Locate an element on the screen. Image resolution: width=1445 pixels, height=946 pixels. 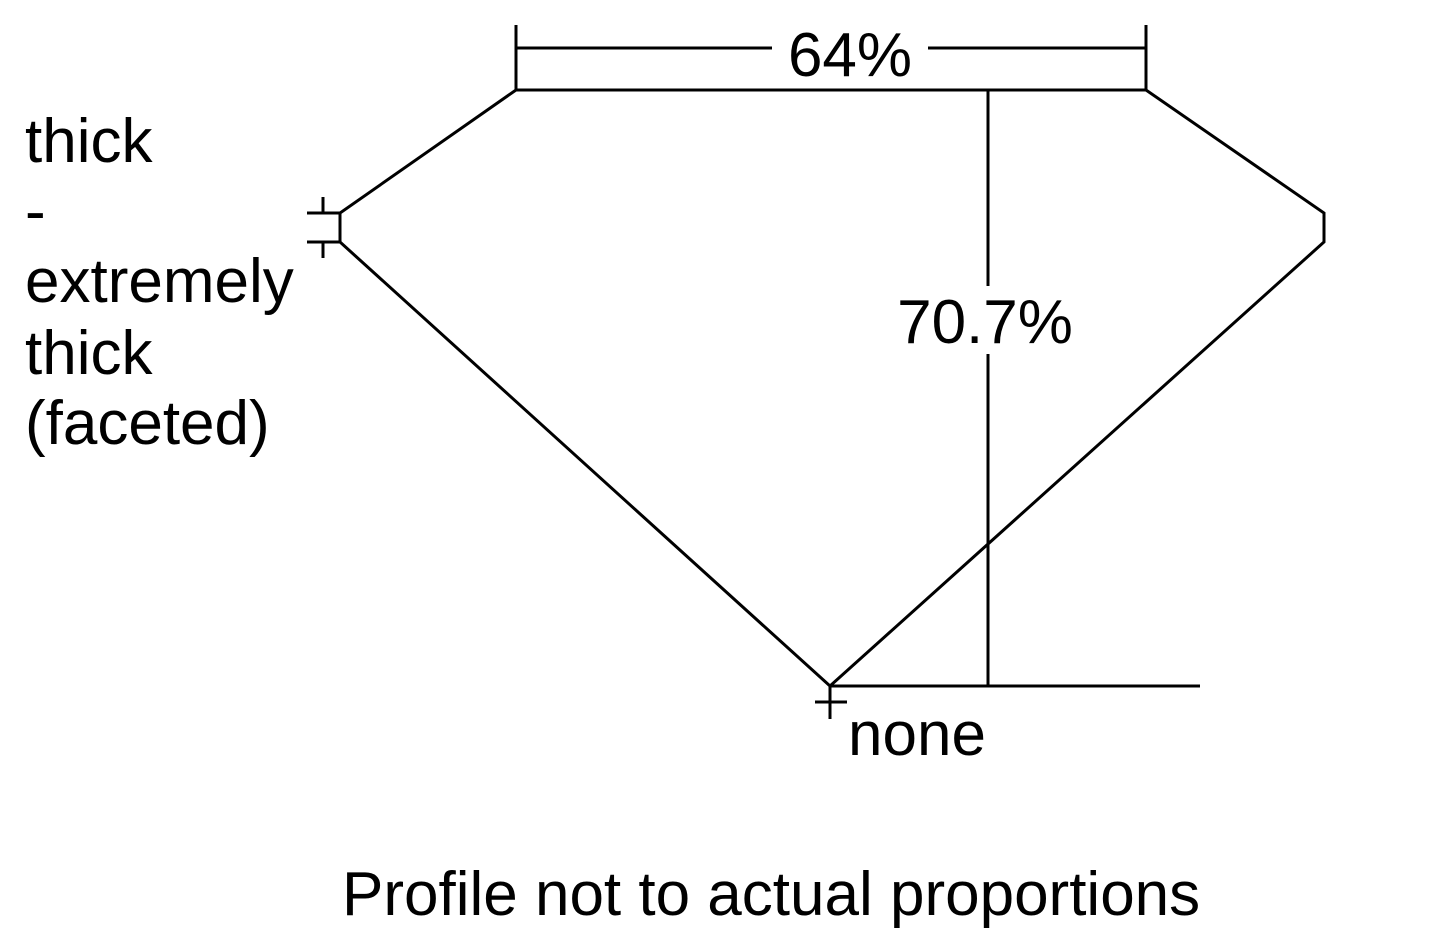
girdle-label-line: - is located at coordinates (35, 211).